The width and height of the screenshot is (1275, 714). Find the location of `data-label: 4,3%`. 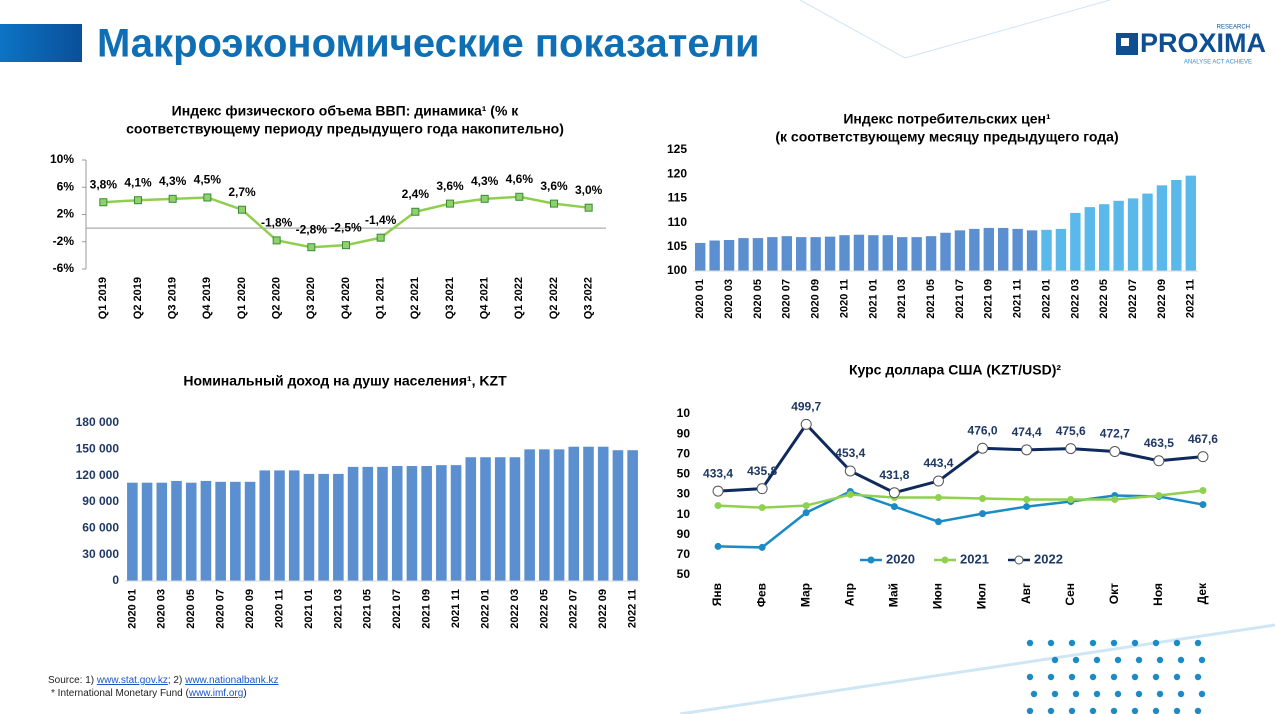

data-label: 4,3% is located at coordinates (173, 181).